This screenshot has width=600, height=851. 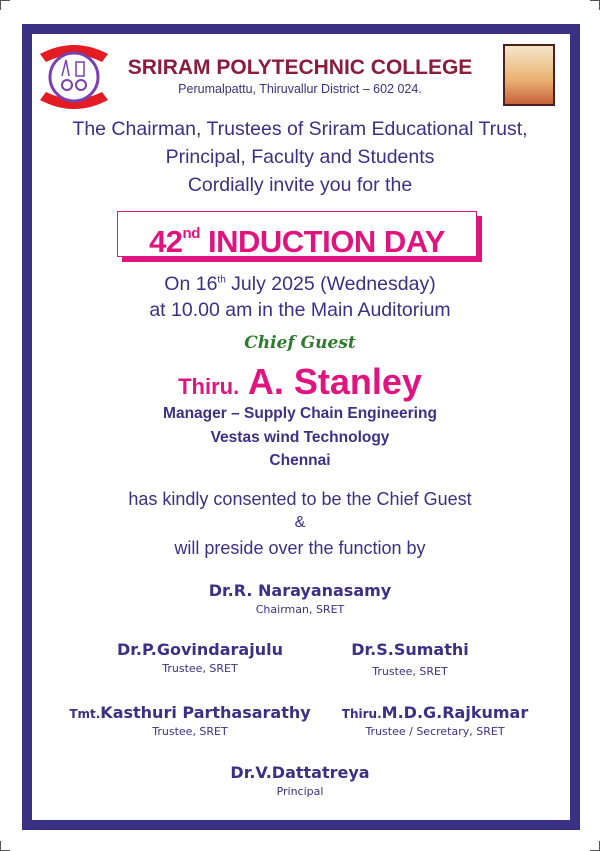 I want to click on invite-line-3: Cordially invite you for the, so click(x=300, y=185).